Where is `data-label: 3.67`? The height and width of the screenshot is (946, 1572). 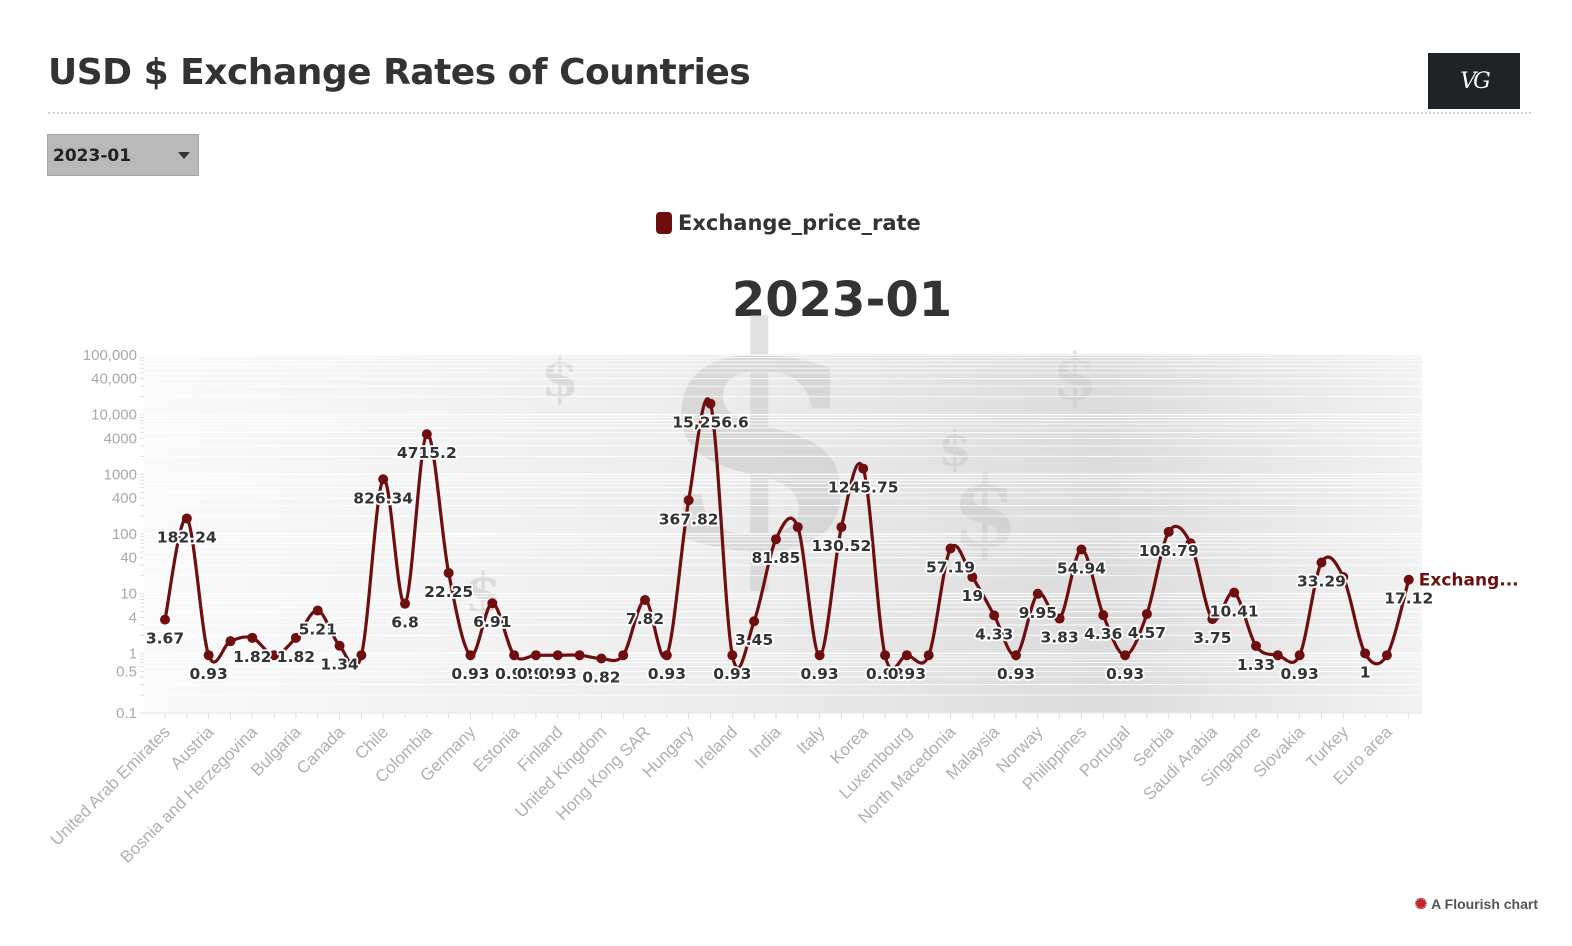 data-label: 3.67 is located at coordinates (165, 639).